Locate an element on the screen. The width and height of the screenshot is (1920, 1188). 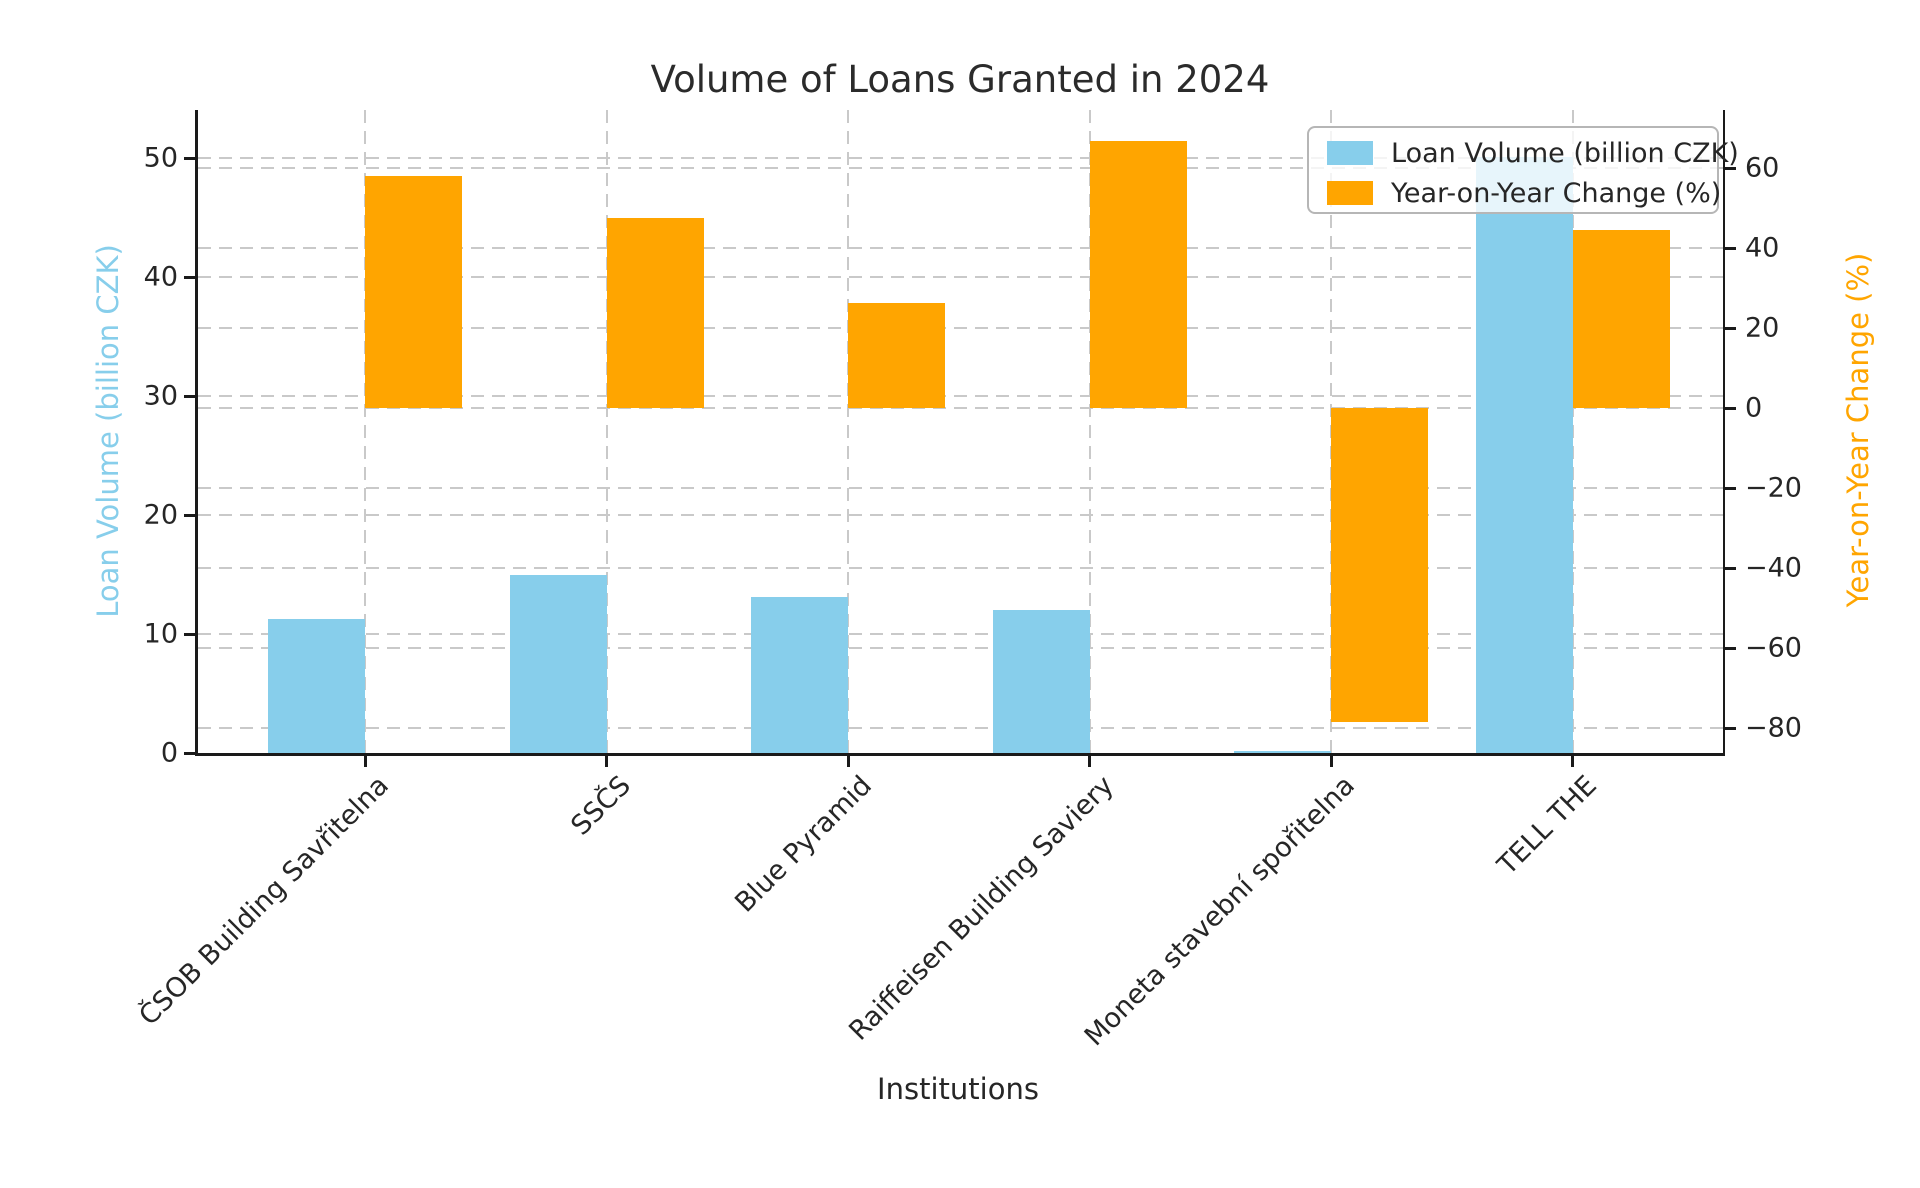
right-axis-tick-label: −40 is located at coordinates (1773, 568).